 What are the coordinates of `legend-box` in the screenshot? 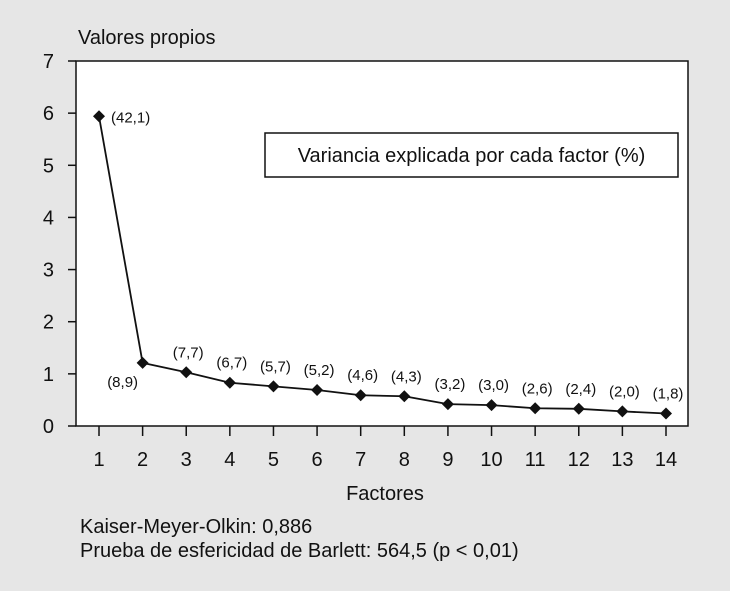 It's located at (471, 155).